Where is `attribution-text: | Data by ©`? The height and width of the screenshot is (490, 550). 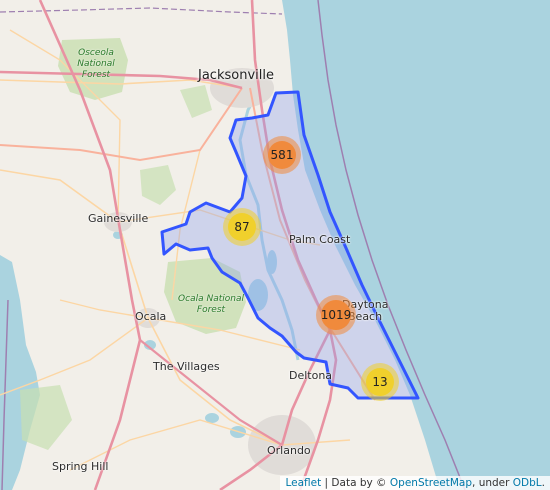
attribution-text: | Data by © is located at coordinates (355, 483).